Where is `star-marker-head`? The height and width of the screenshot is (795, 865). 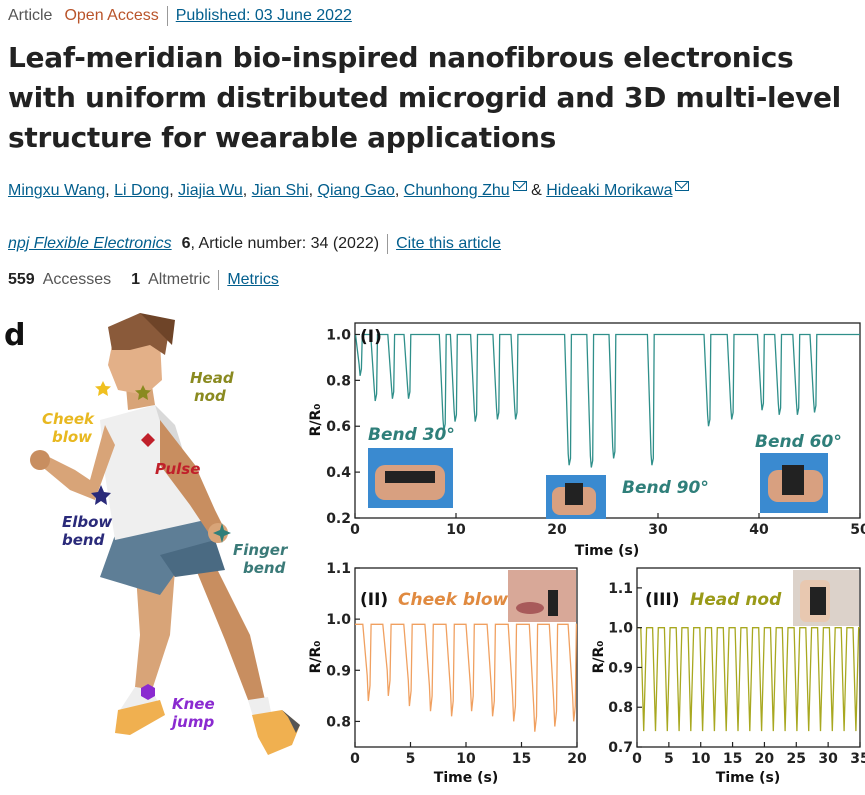
star-marker-head is located at coordinates (143, 392).